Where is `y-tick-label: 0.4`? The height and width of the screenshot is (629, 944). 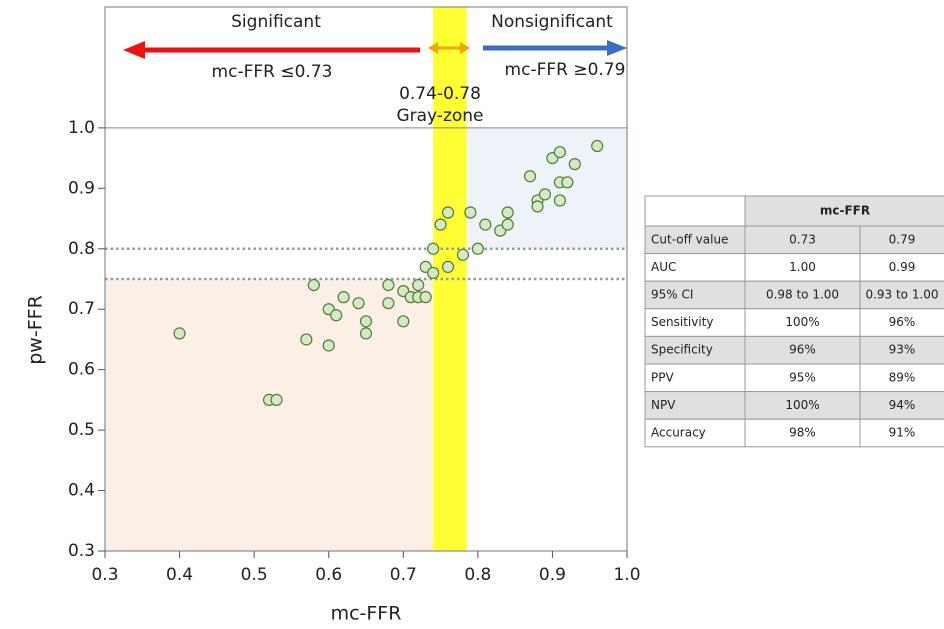
y-tick-label: 0.4 is located at coordinates (81, 491).